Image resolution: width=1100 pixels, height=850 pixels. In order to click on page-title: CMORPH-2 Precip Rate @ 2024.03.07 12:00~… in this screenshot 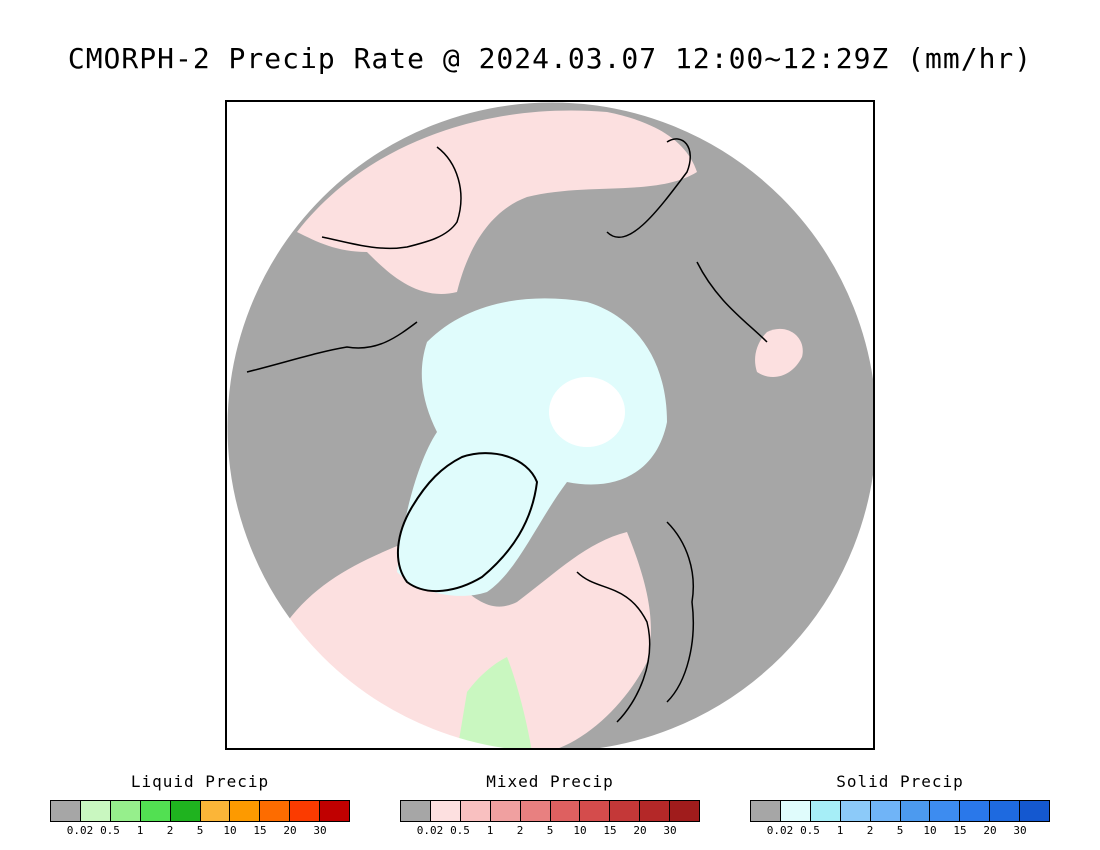, I will do `click(550, 58)`.